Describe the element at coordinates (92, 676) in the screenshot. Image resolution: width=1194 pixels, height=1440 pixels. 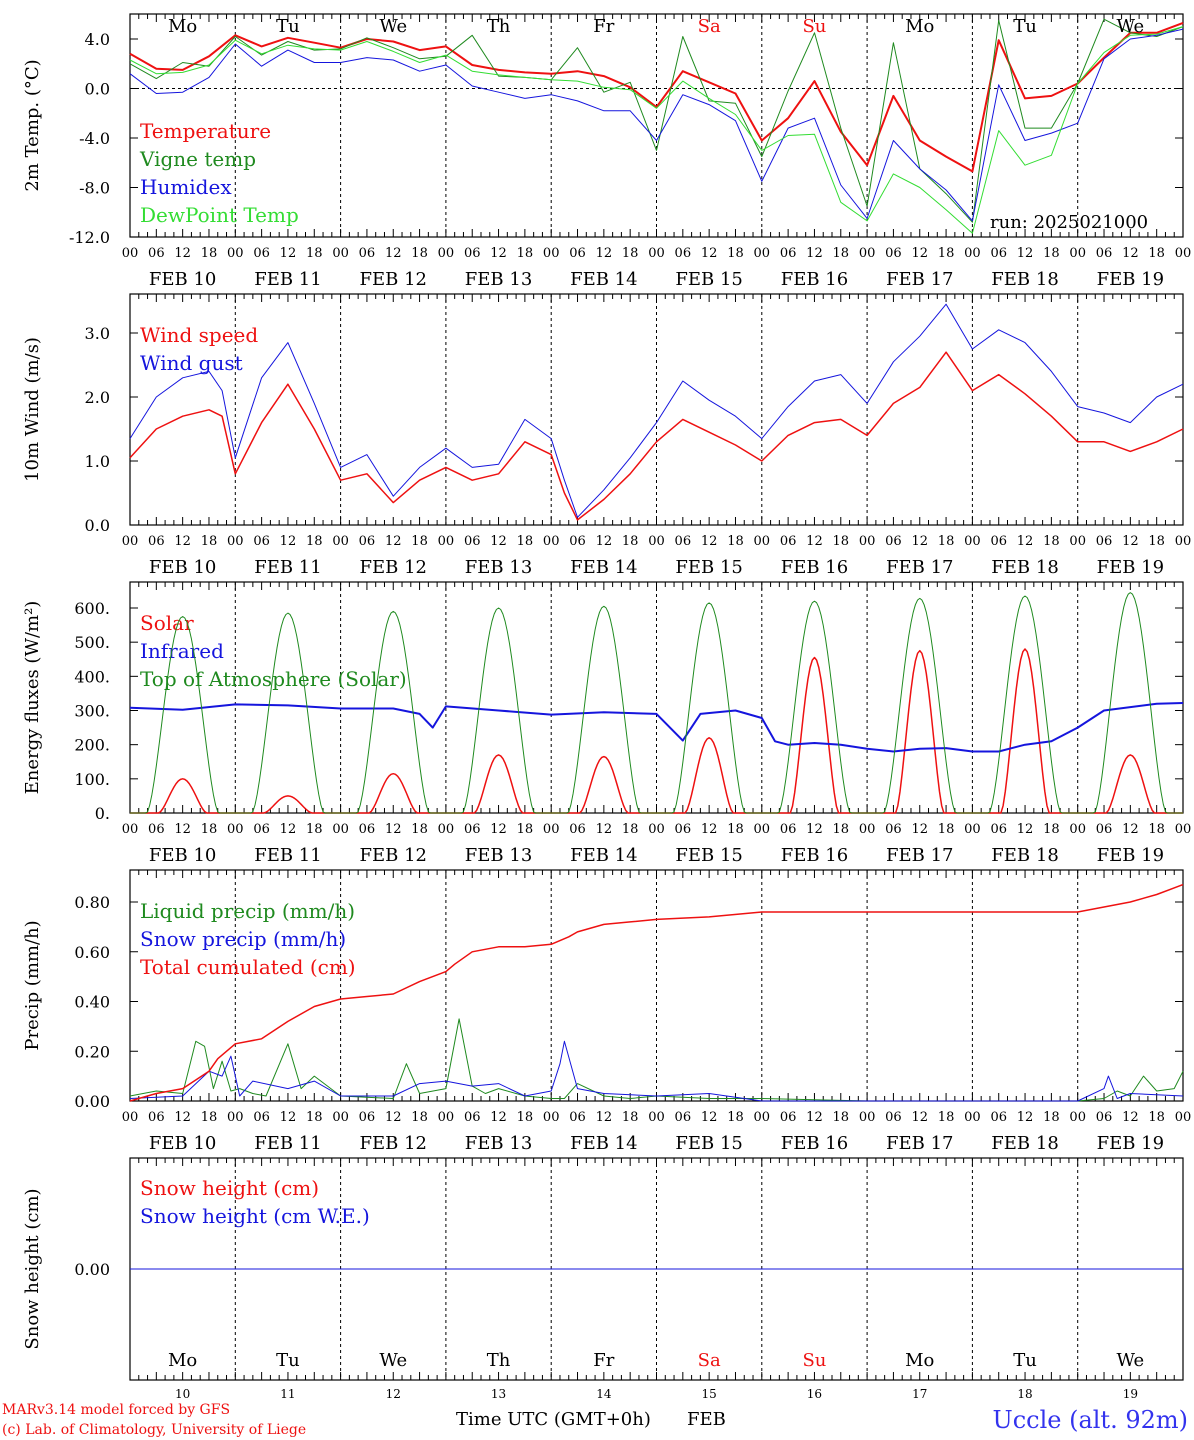
I see `y-tick-label: 400.` at that location.